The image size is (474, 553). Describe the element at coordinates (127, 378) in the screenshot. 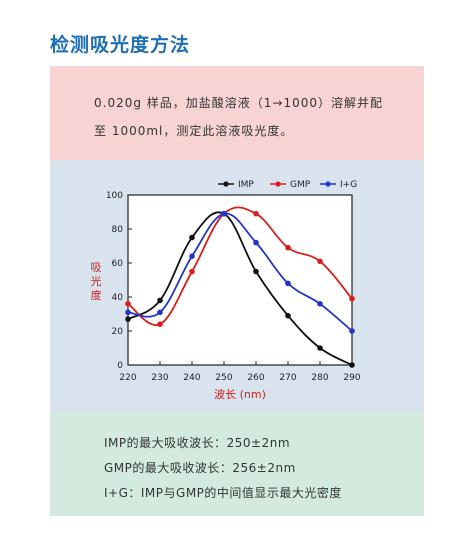

I see `x-tick-label: 220` at that location.